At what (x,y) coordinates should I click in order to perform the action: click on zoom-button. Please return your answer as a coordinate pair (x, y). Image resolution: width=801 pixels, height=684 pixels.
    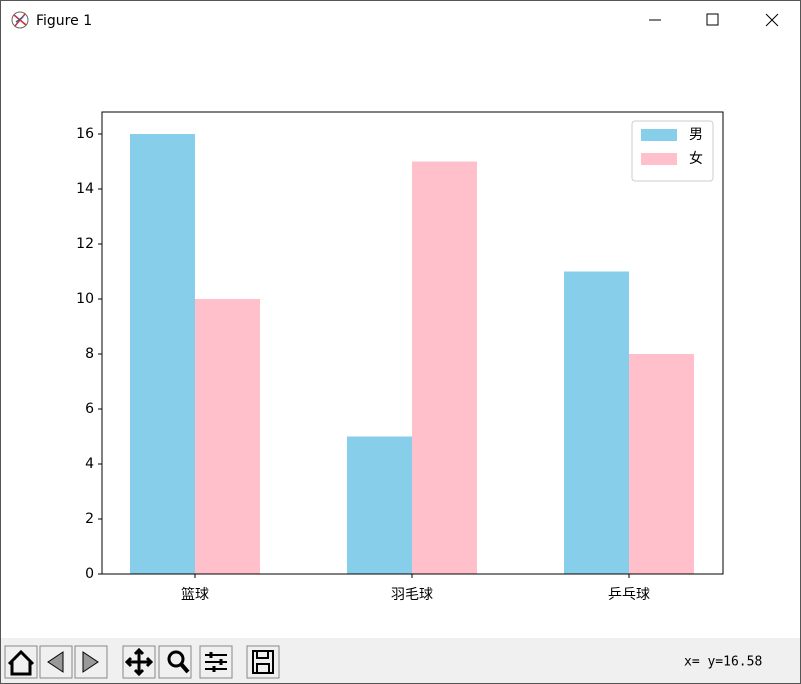
    Looking at the image, I should click on (175, 662).